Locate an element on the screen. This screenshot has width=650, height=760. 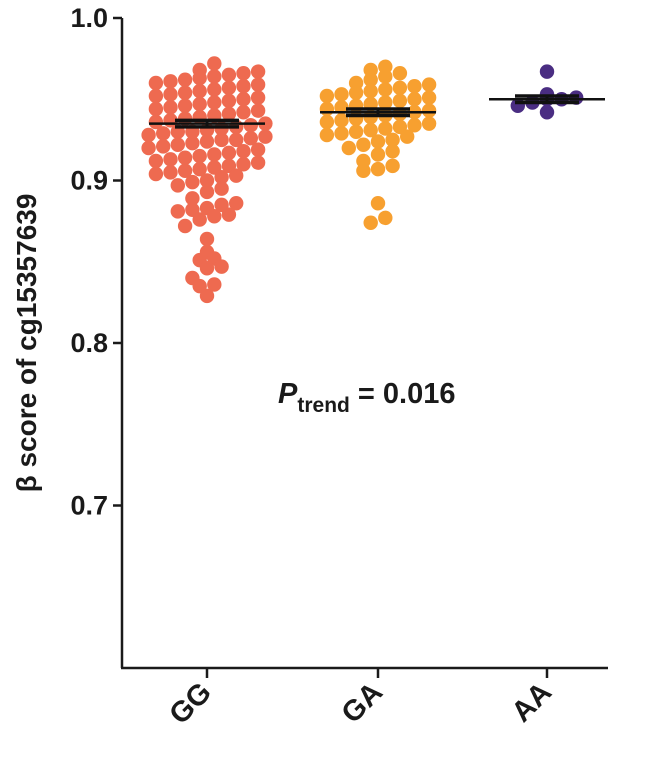
p-value: = 0.016 is located at coordinates (403, 394).